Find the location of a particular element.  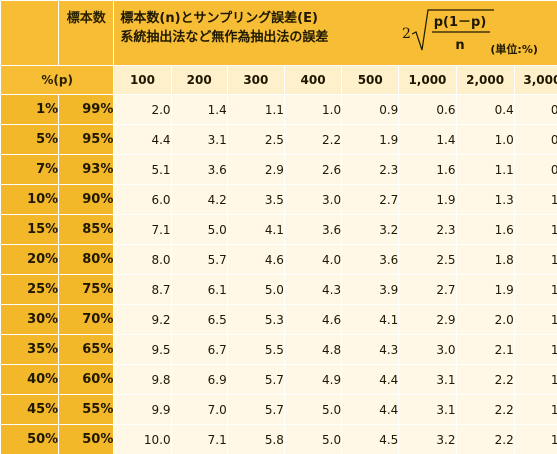

error-value-cell: 8.0 is located at coordinates (142, 259).